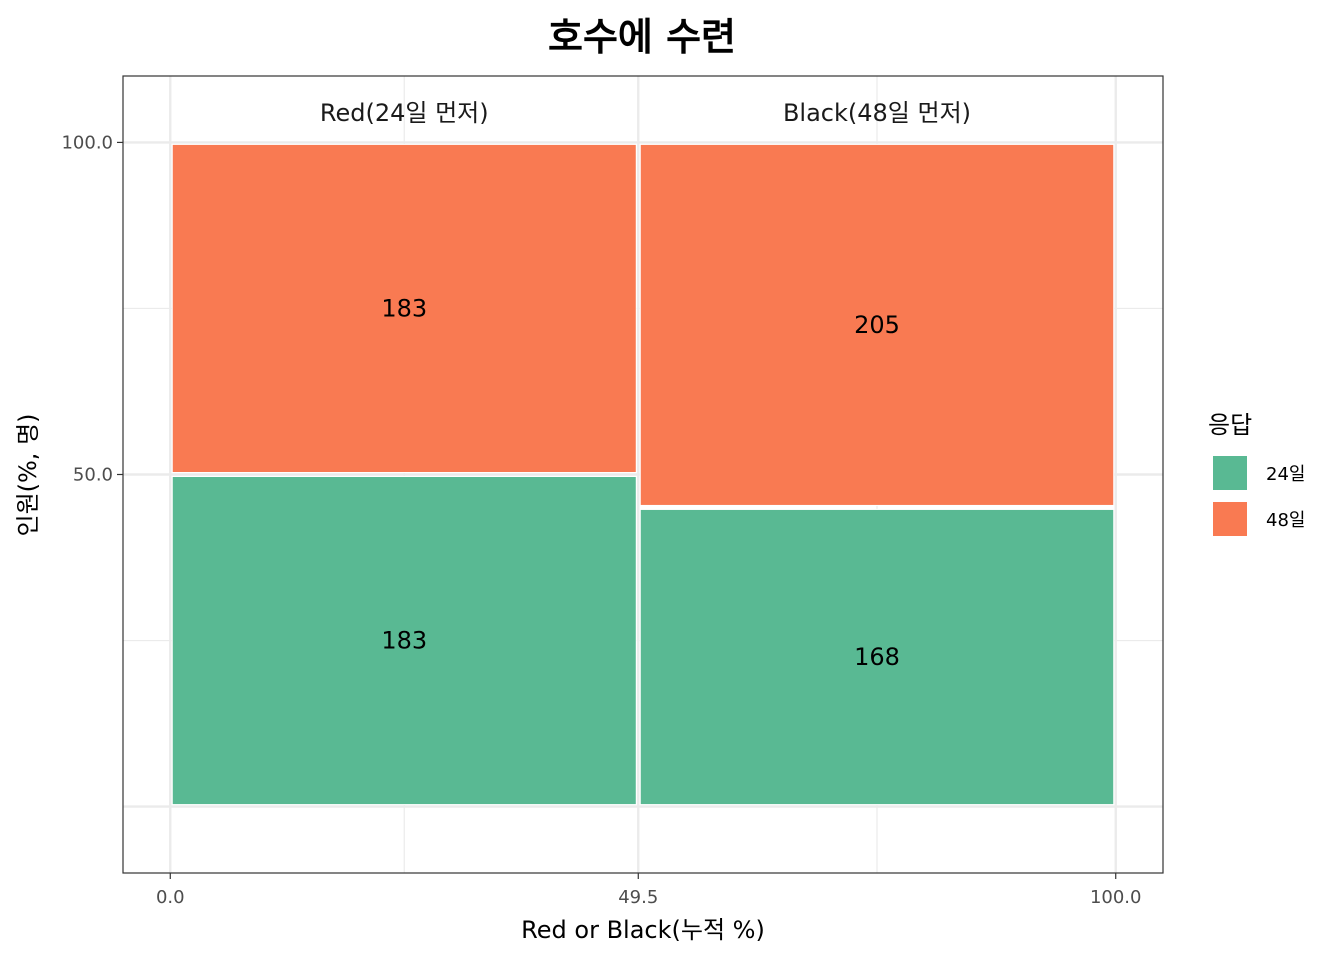  I want to click on strip-labels: Red(24일 먼저) Black(48일 먼저), so click(645, 113).